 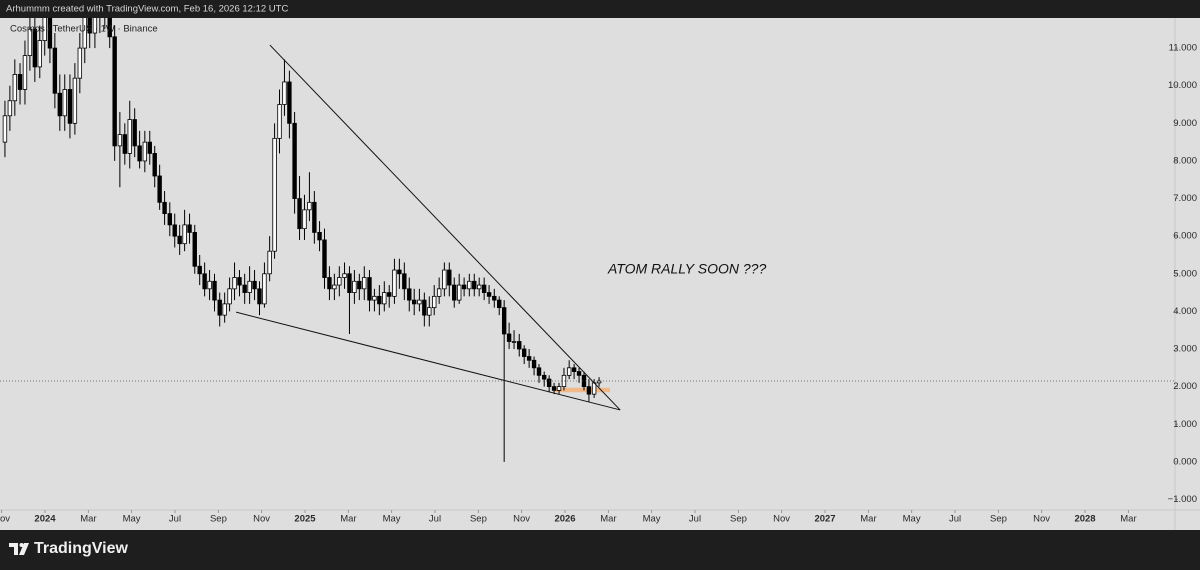 I want to click on highlight-box, so click(x=582, y=390).